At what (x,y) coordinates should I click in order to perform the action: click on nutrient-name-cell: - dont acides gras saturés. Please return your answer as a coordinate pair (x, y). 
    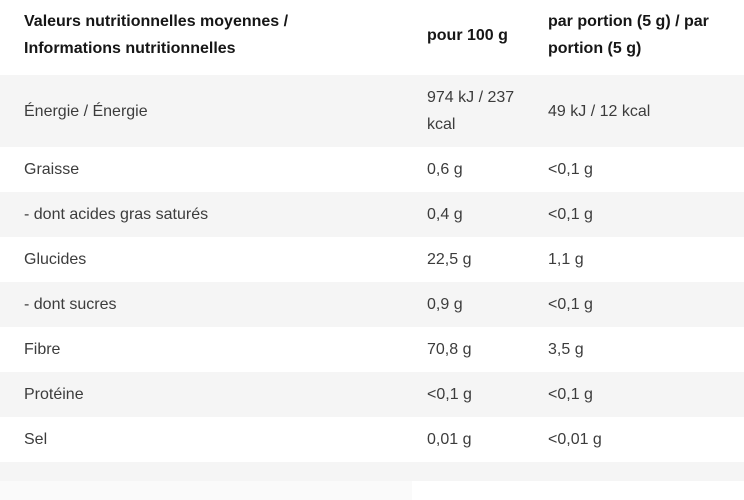
    Looking at the image, I should click on (116, 214).